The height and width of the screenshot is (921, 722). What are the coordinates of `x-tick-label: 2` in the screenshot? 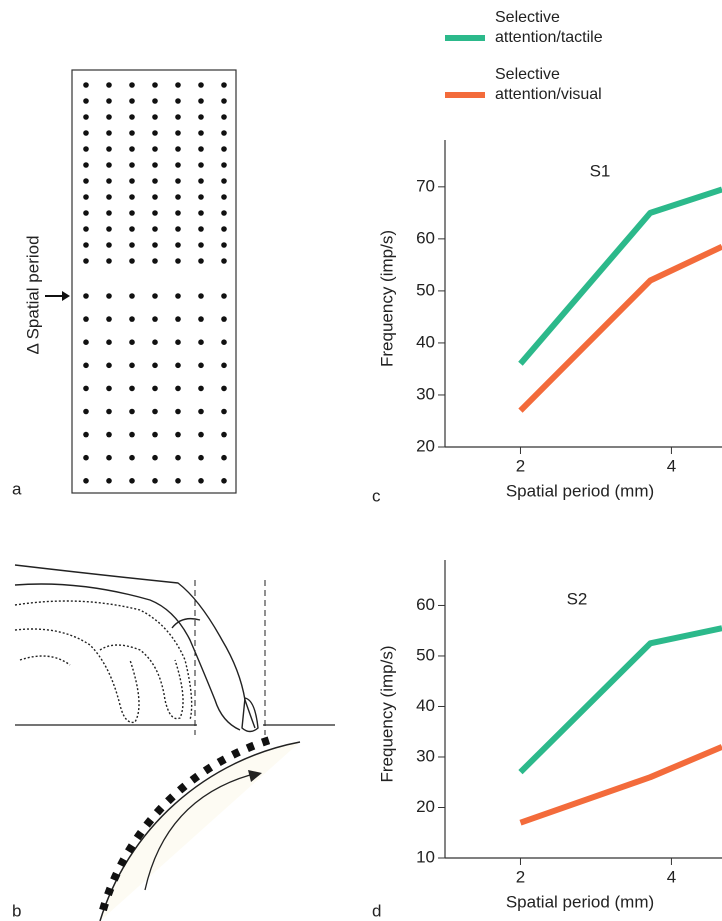 It's located at (520, 465).